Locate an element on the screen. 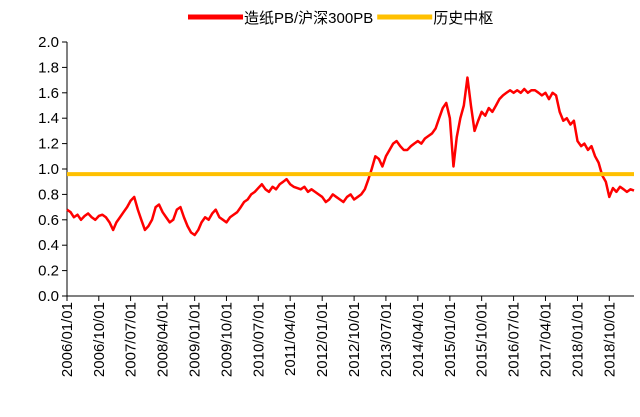 This screenshot has width=640, height=417. x-tick-label: 2013/07/01 is located at coordinates (386, 339).